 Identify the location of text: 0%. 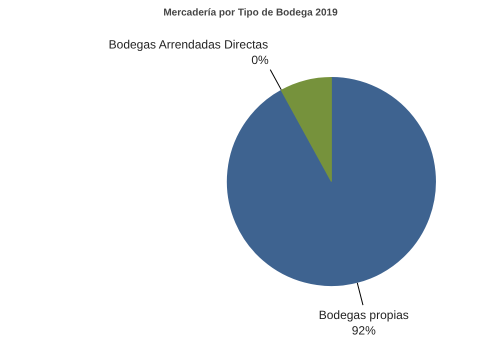
(260, 59).